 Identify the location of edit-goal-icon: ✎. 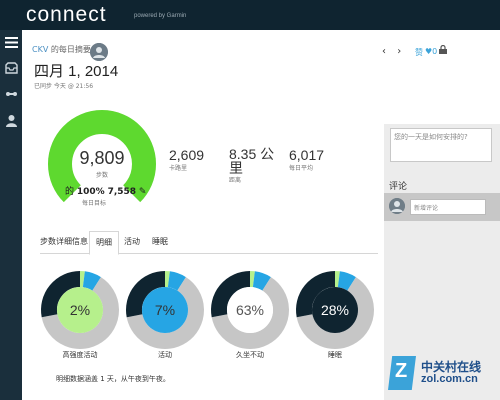
(142, 192).